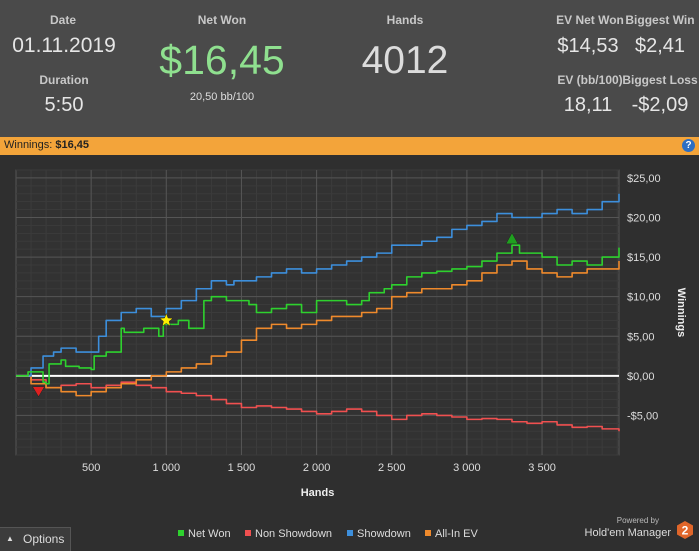 The image size is (699, 551). What do you see at coordinates (644, 298) in the screenshot?
I see `y-tick-label: $10,00` at bounding box center [644, 298].